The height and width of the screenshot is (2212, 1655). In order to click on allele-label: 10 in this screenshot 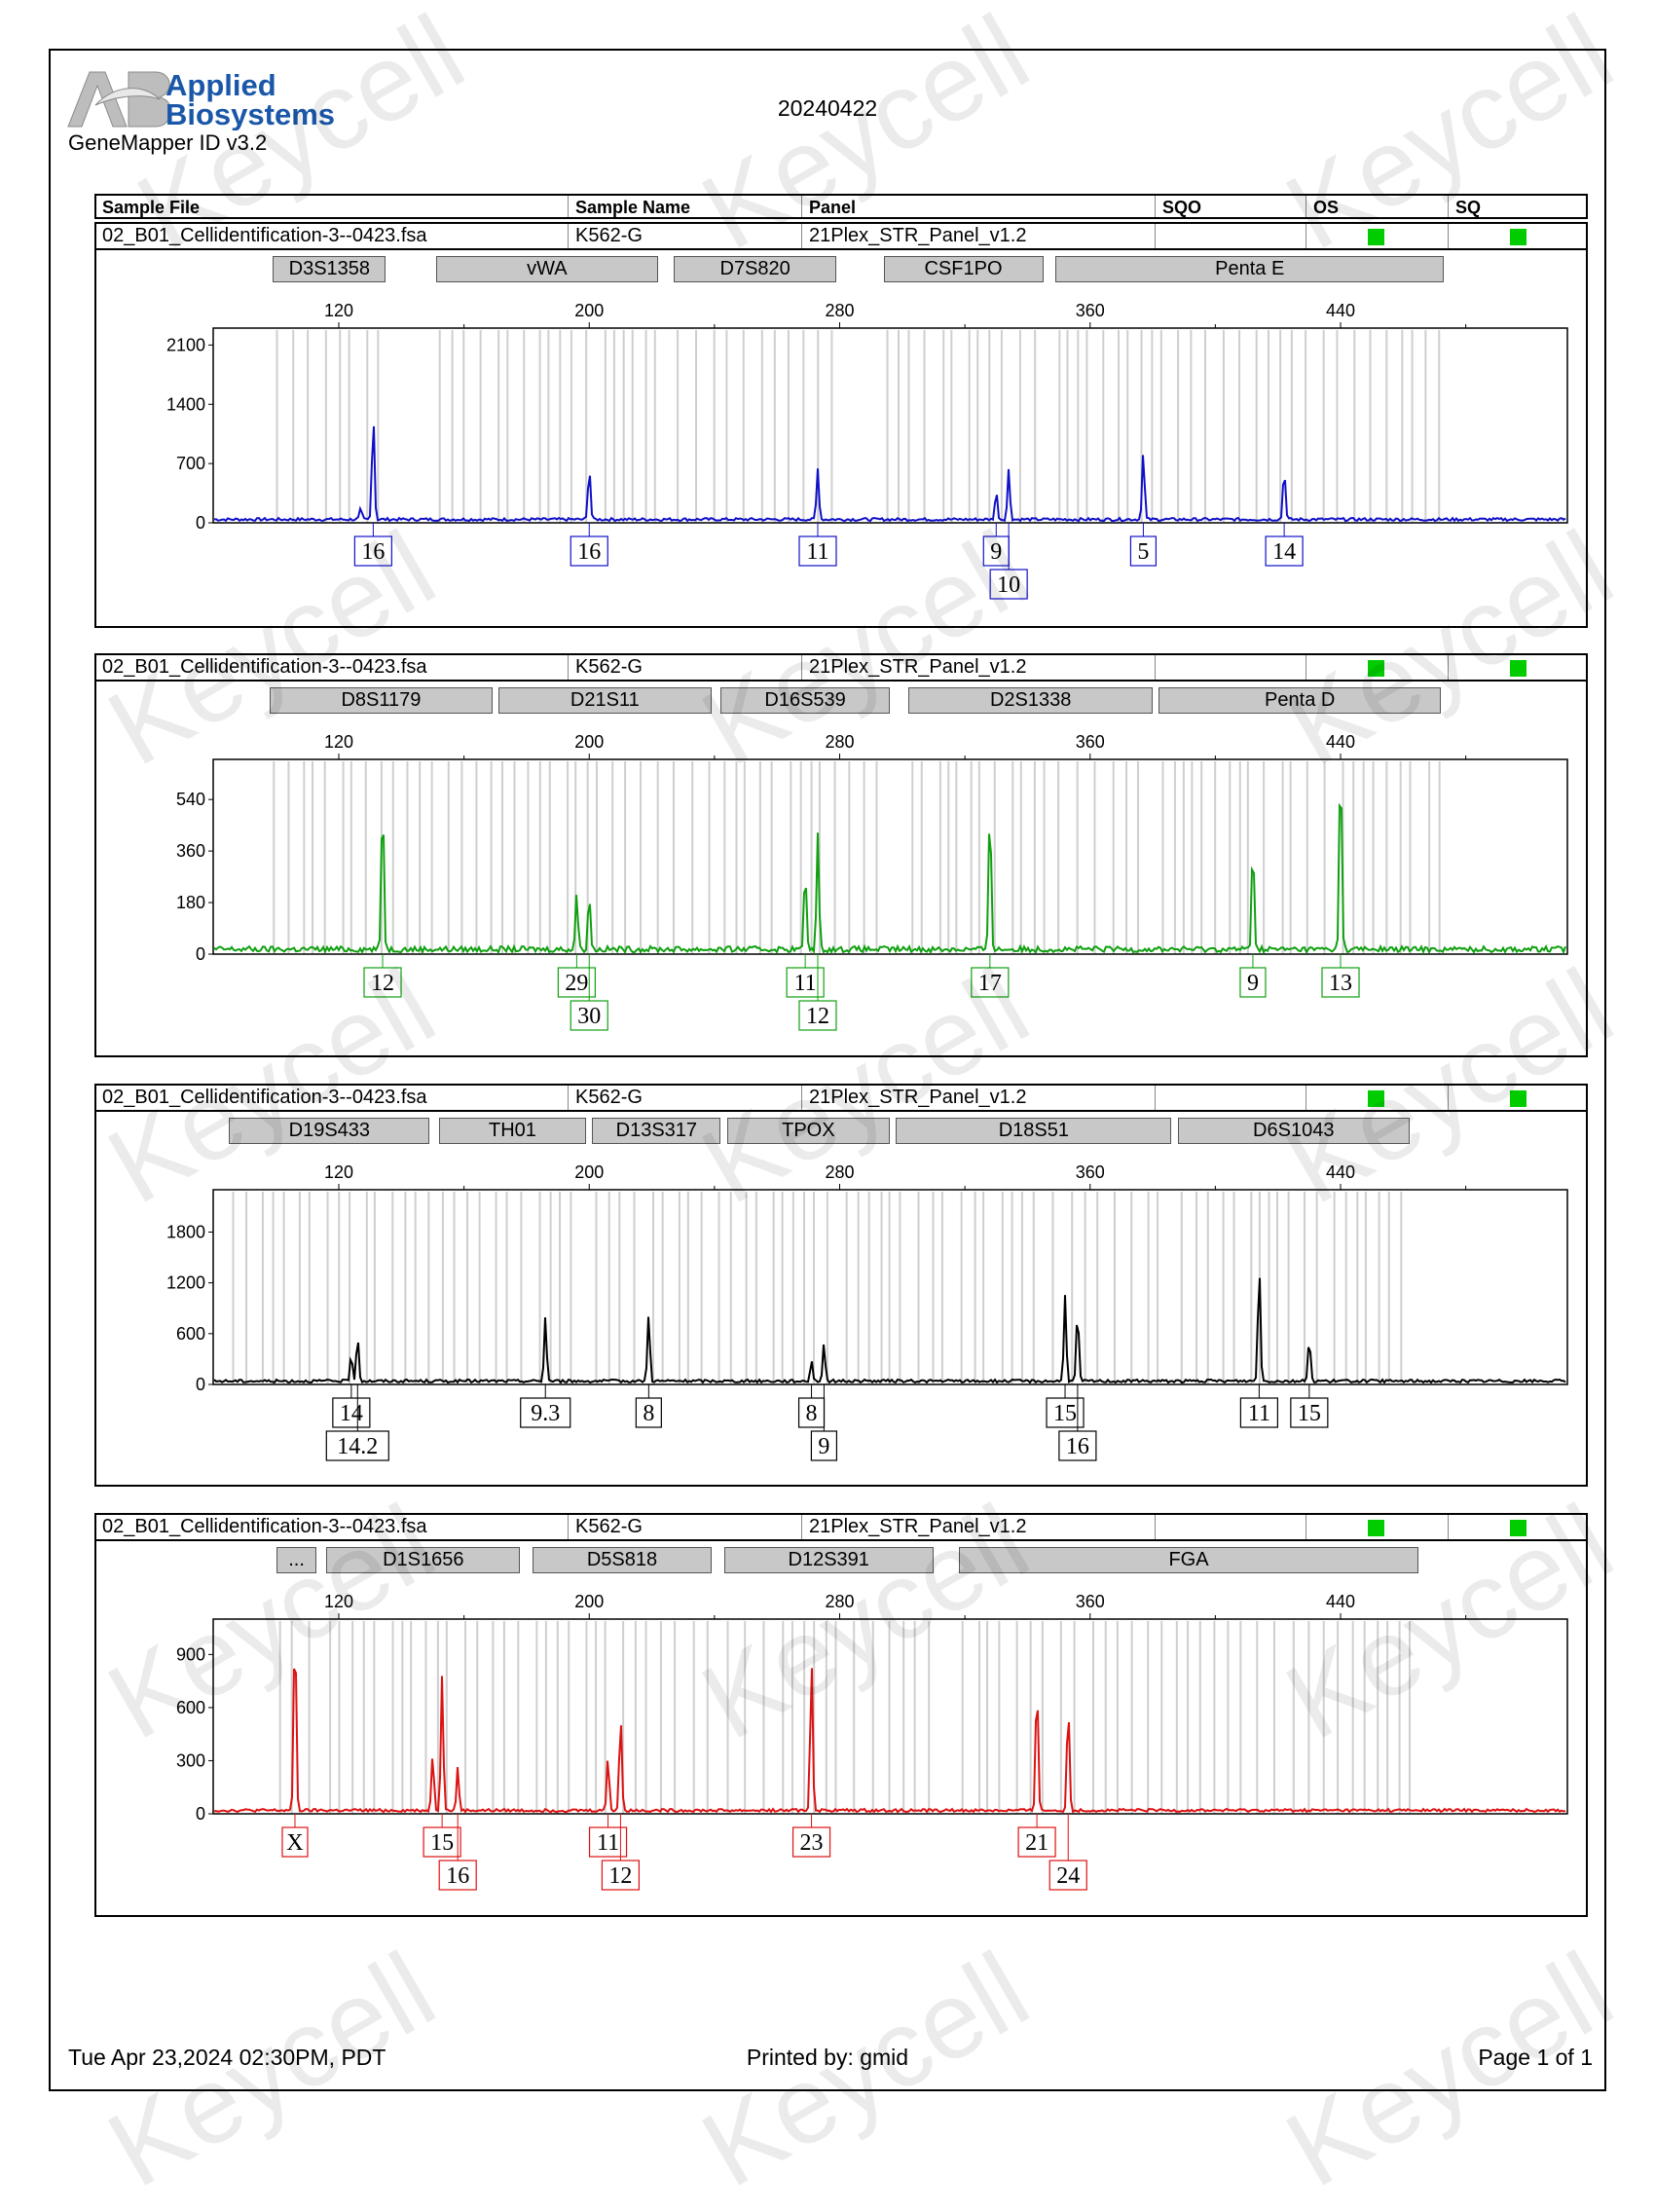, I will do `click(1009, 585)`.